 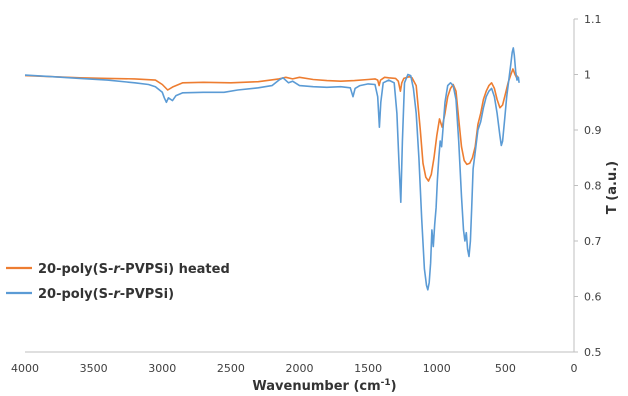 I want to click on legend-item-2: 20-poly(S-r-PVPSi), so click(x=90, y=294).